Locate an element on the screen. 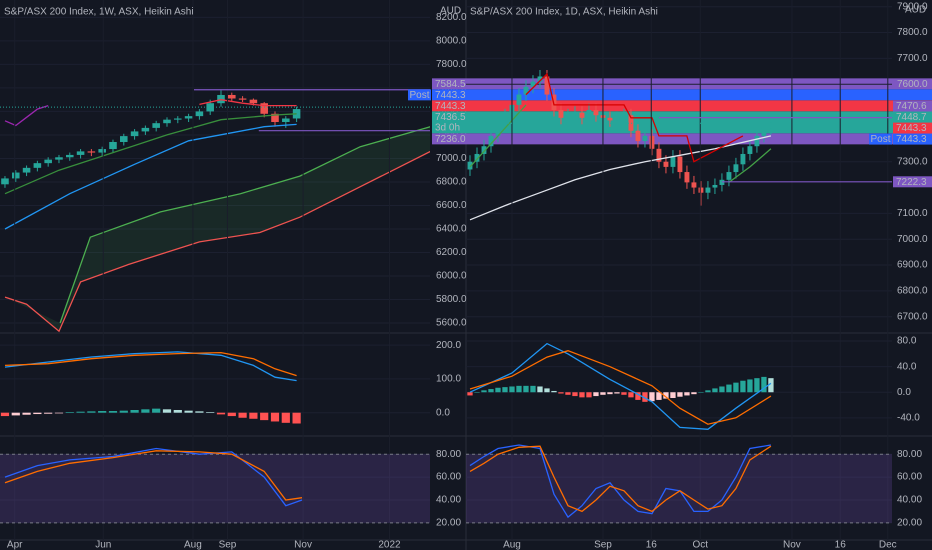 This screenshot has width=932, height=550. y-tick-label: 7100.0 is located at coordinates (912, 213).